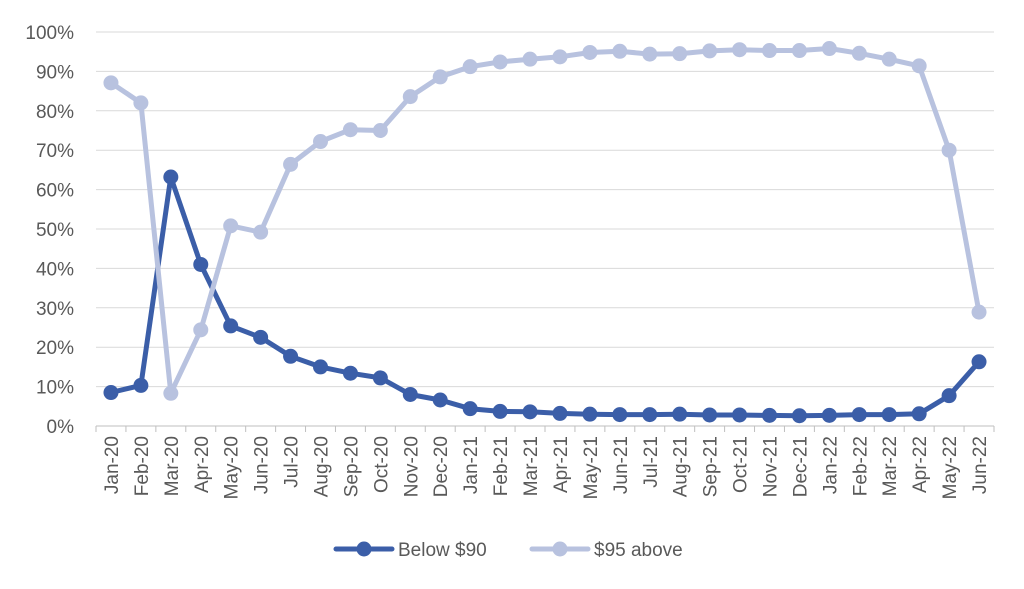  I want to click on legend-item: Below $90, so click(410, 550).